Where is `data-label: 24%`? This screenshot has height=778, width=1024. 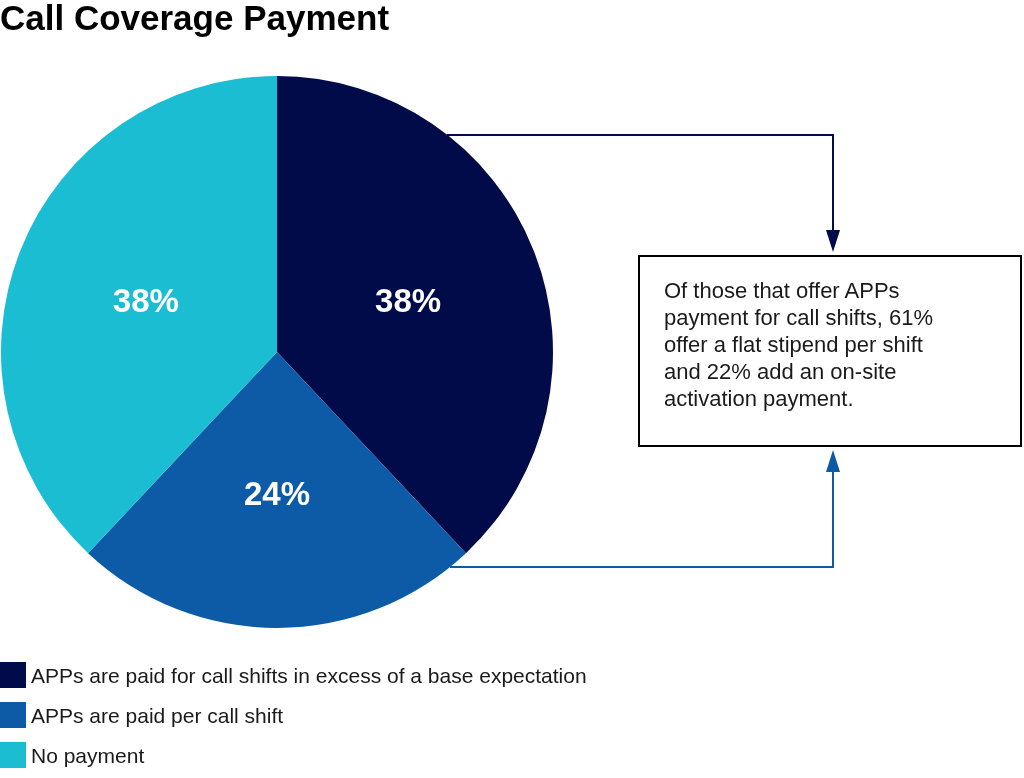 data-label: 24% is located at coordinates (277, 493).